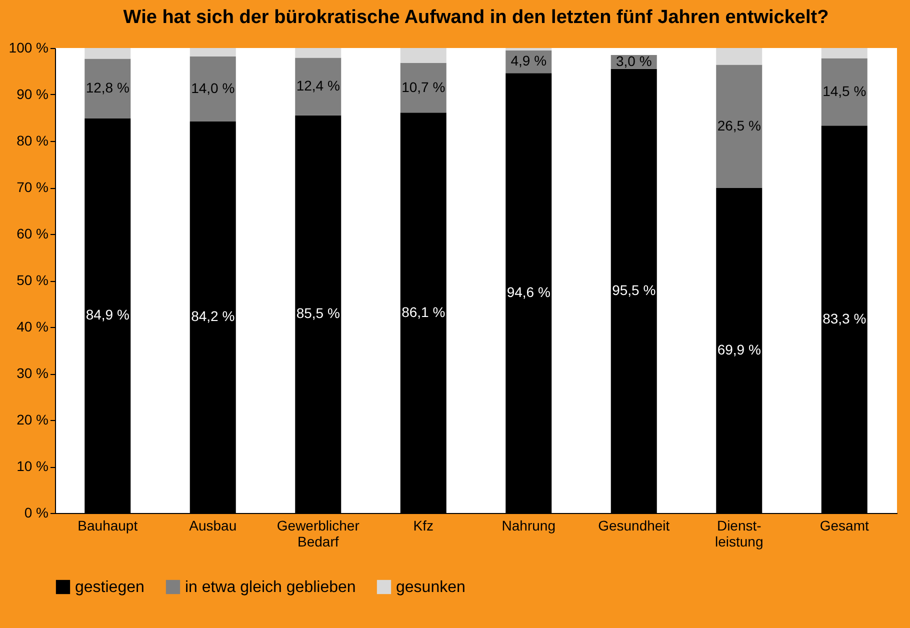 The width and height of the screenshot is (910, 628). What do you see at coordinates (529, 526) in the screenshot?
I see `x-tick-label: Nahrung` at bounding box center [529, 526].